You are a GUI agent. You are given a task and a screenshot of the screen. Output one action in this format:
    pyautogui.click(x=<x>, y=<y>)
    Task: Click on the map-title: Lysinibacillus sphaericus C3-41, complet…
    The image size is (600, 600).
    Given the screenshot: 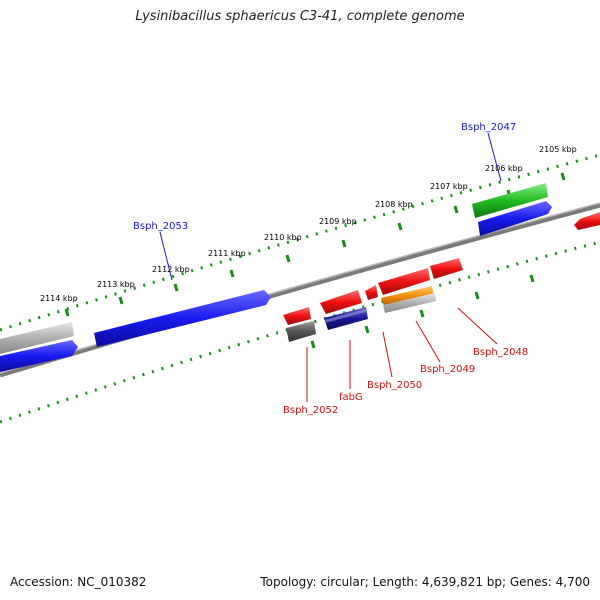 What is the action you would take?
    pyautogui.click(x=300, y=16)
    